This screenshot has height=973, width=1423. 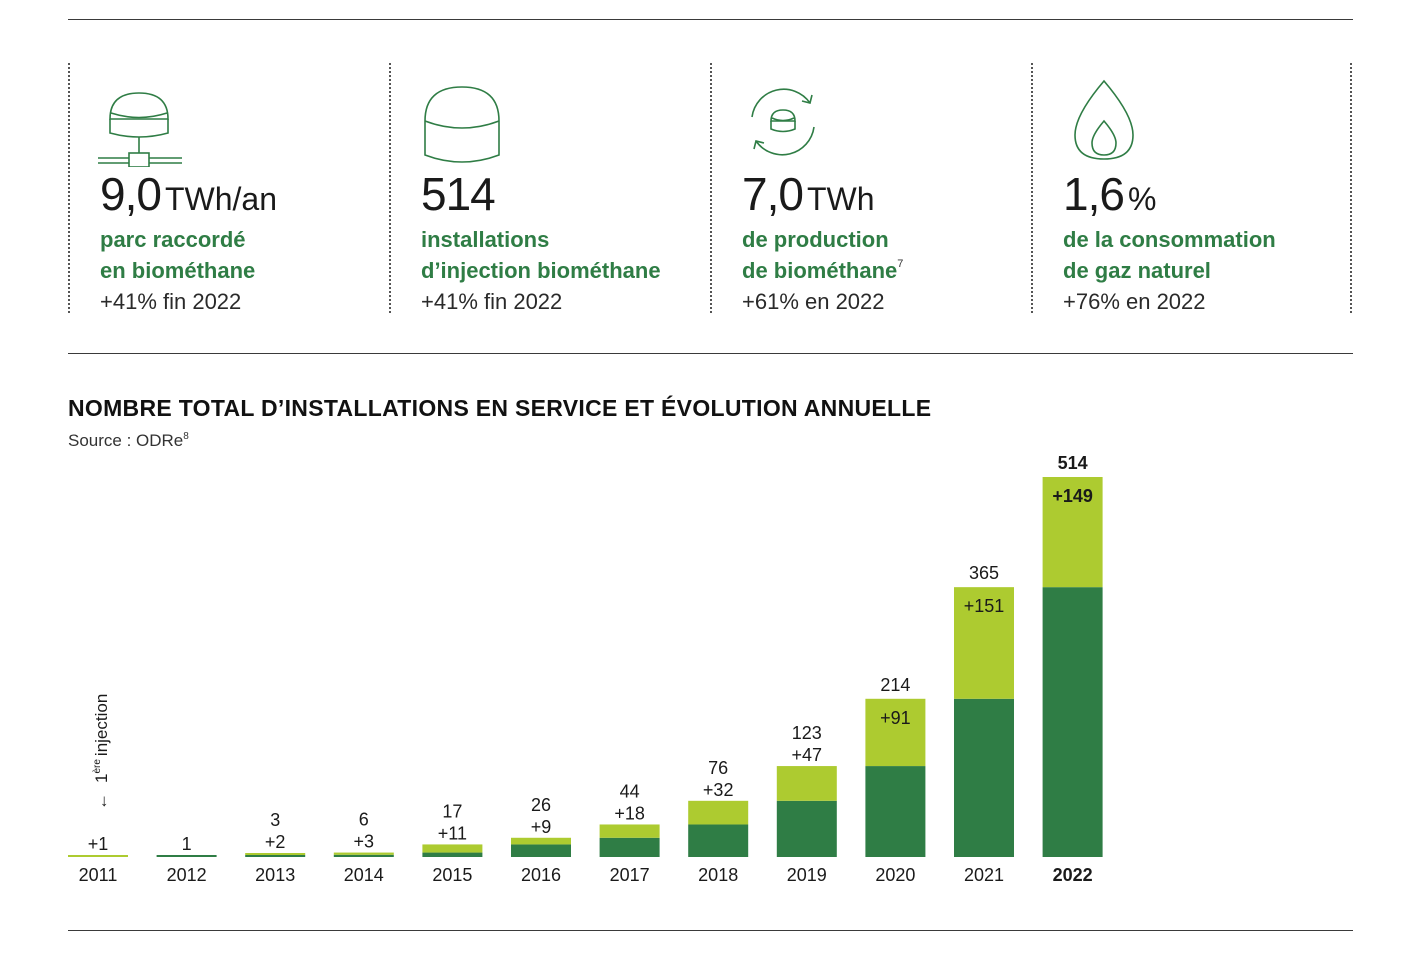 I want to click on total-label: 44, so click(x=630, y=791).